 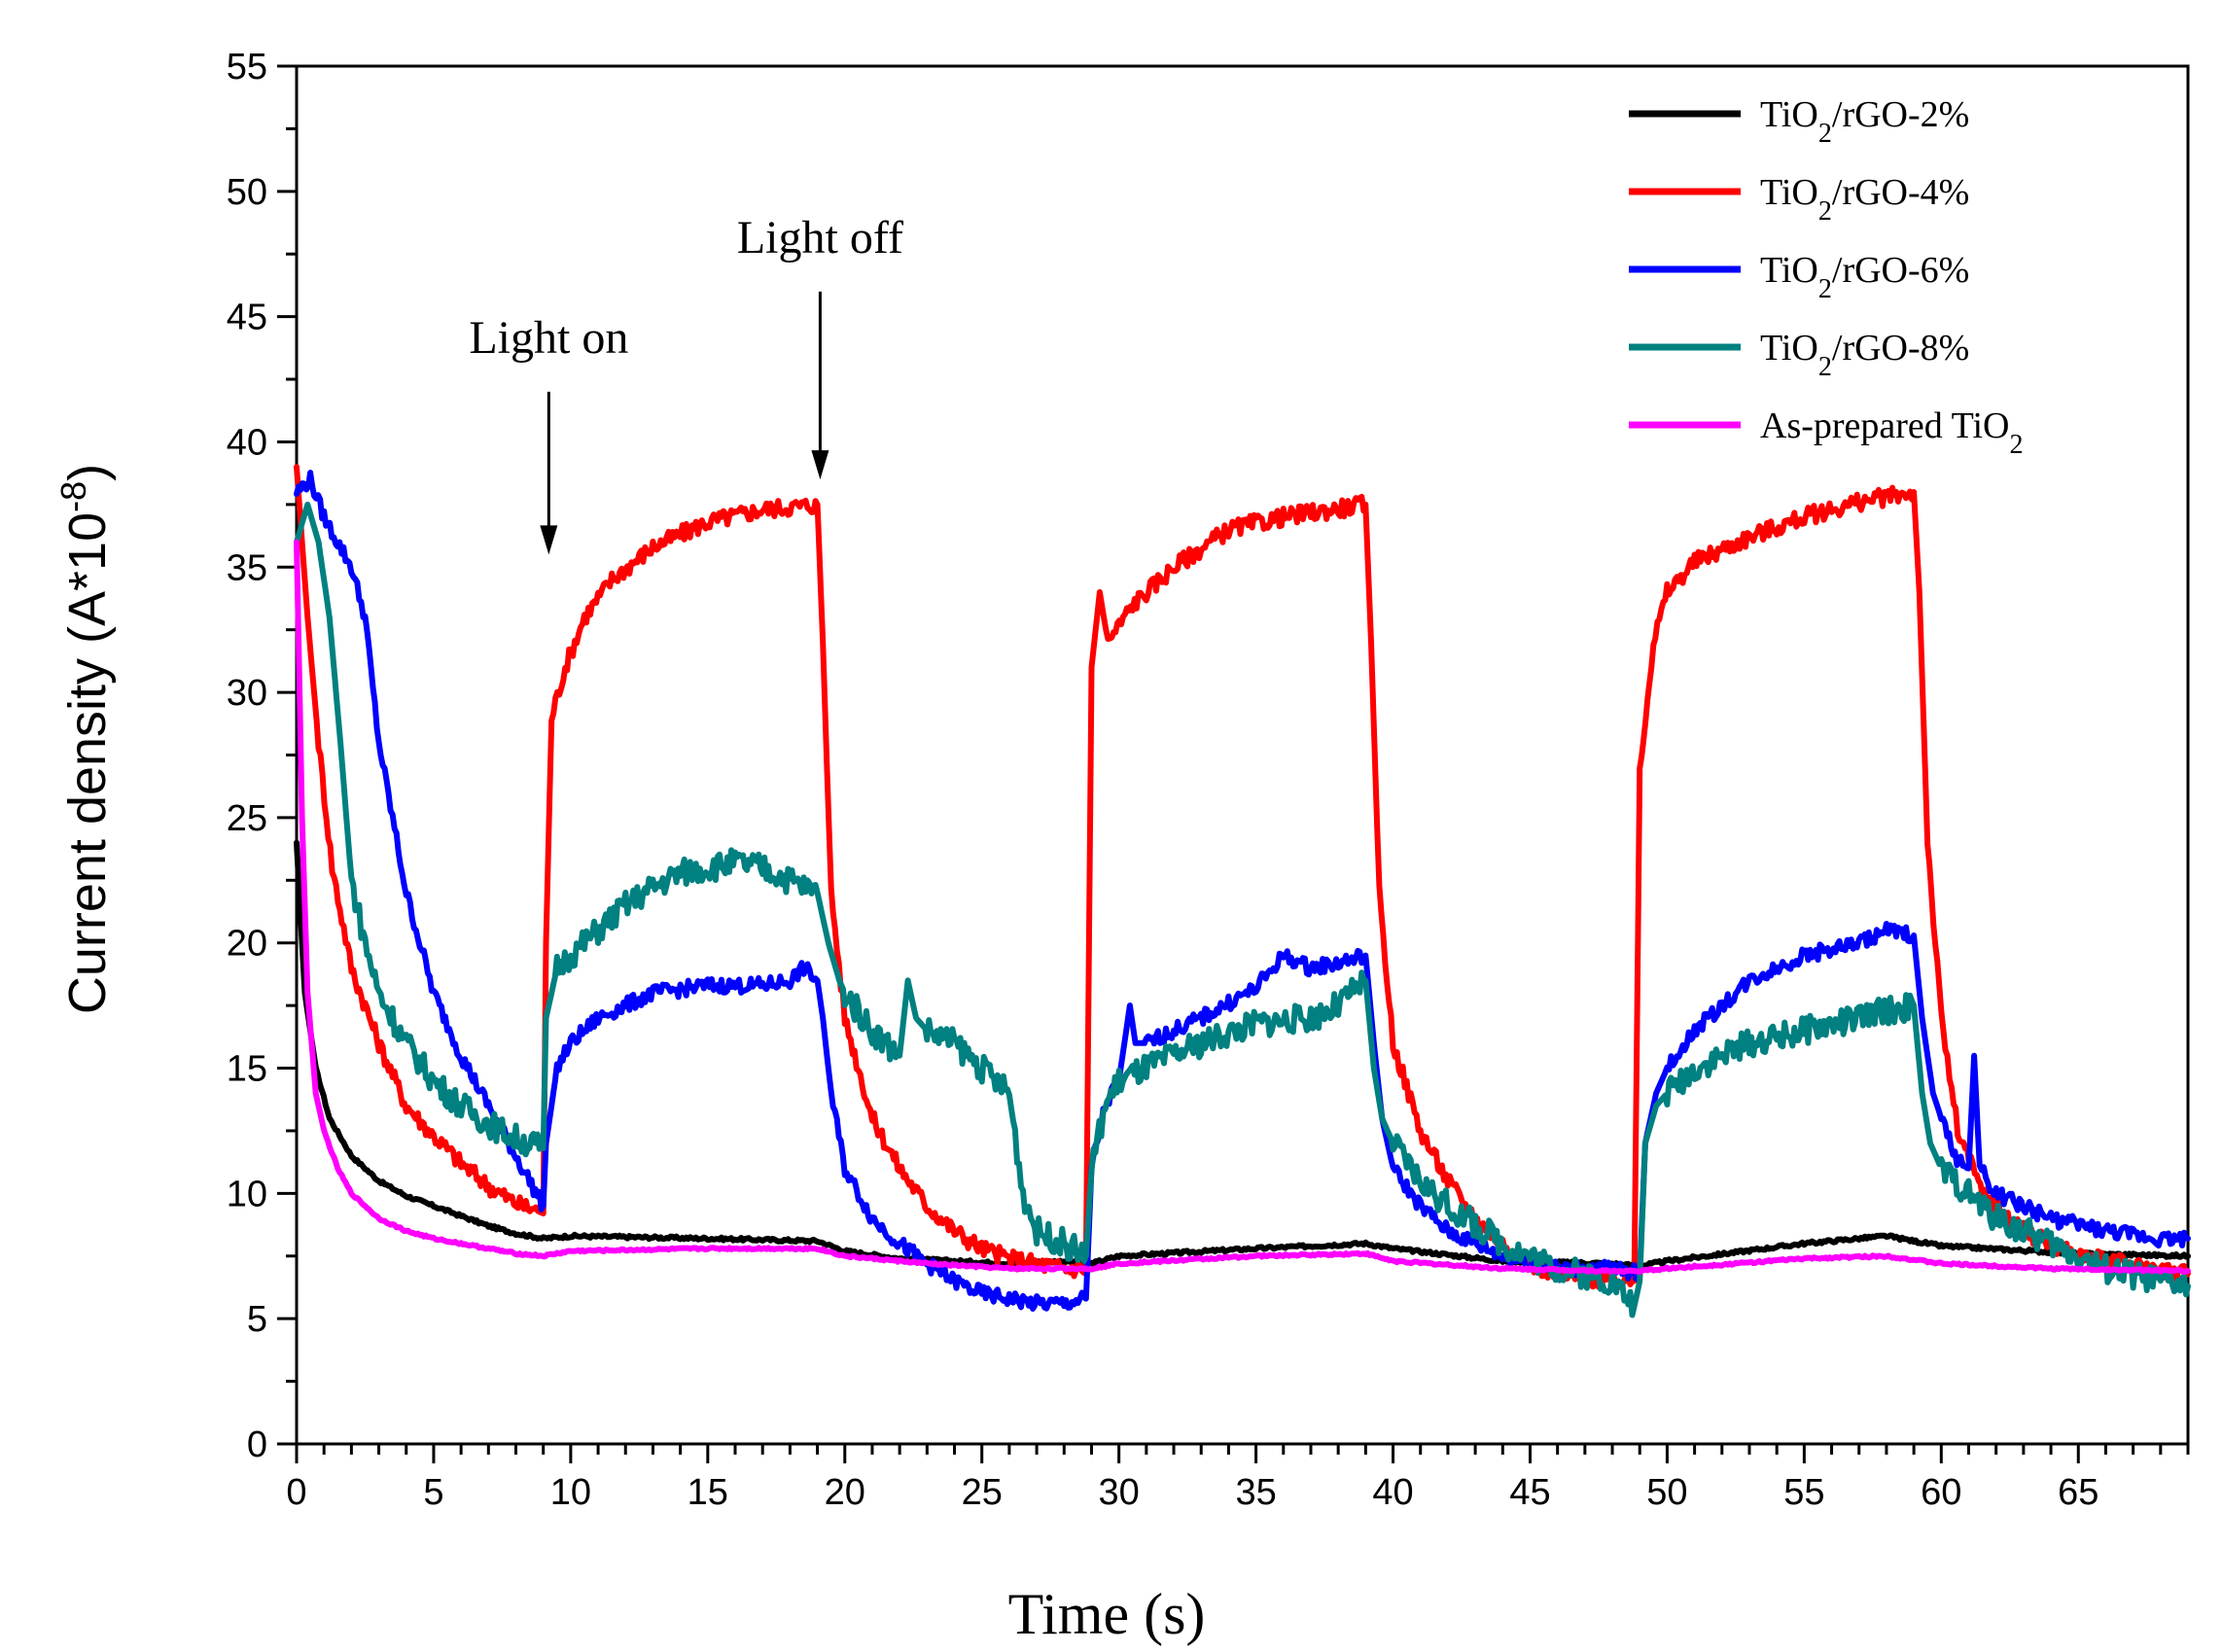 I want to click on x-axis-title: Time (s), so click(x=1107, y=1614).